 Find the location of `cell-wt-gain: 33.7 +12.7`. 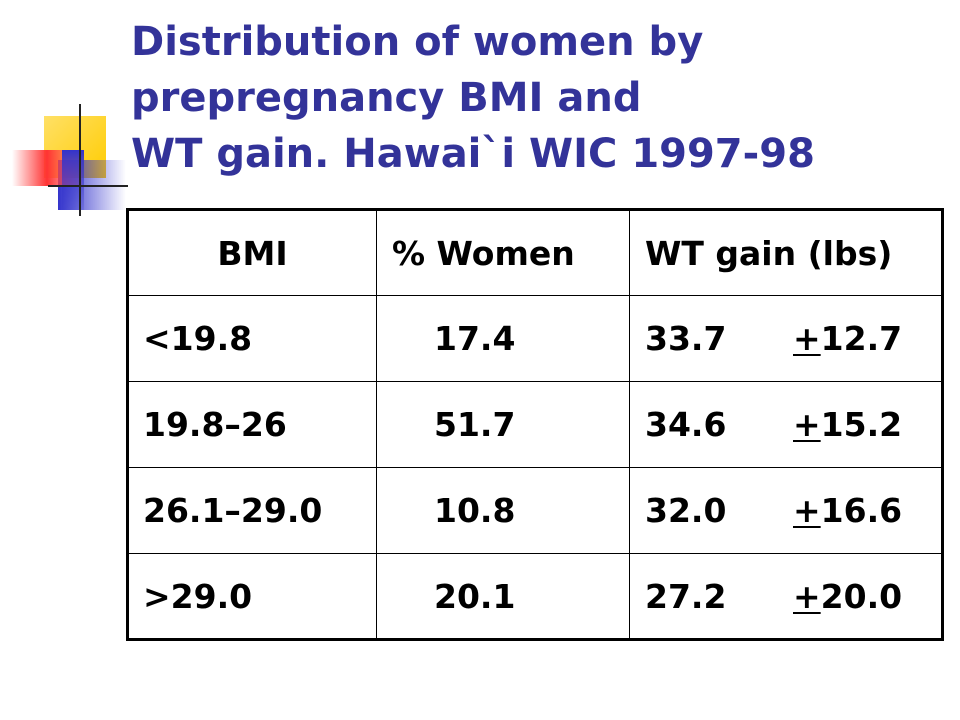

cell-wt-gain: 33.7 +12.7 is located at coordinates (786, 338).